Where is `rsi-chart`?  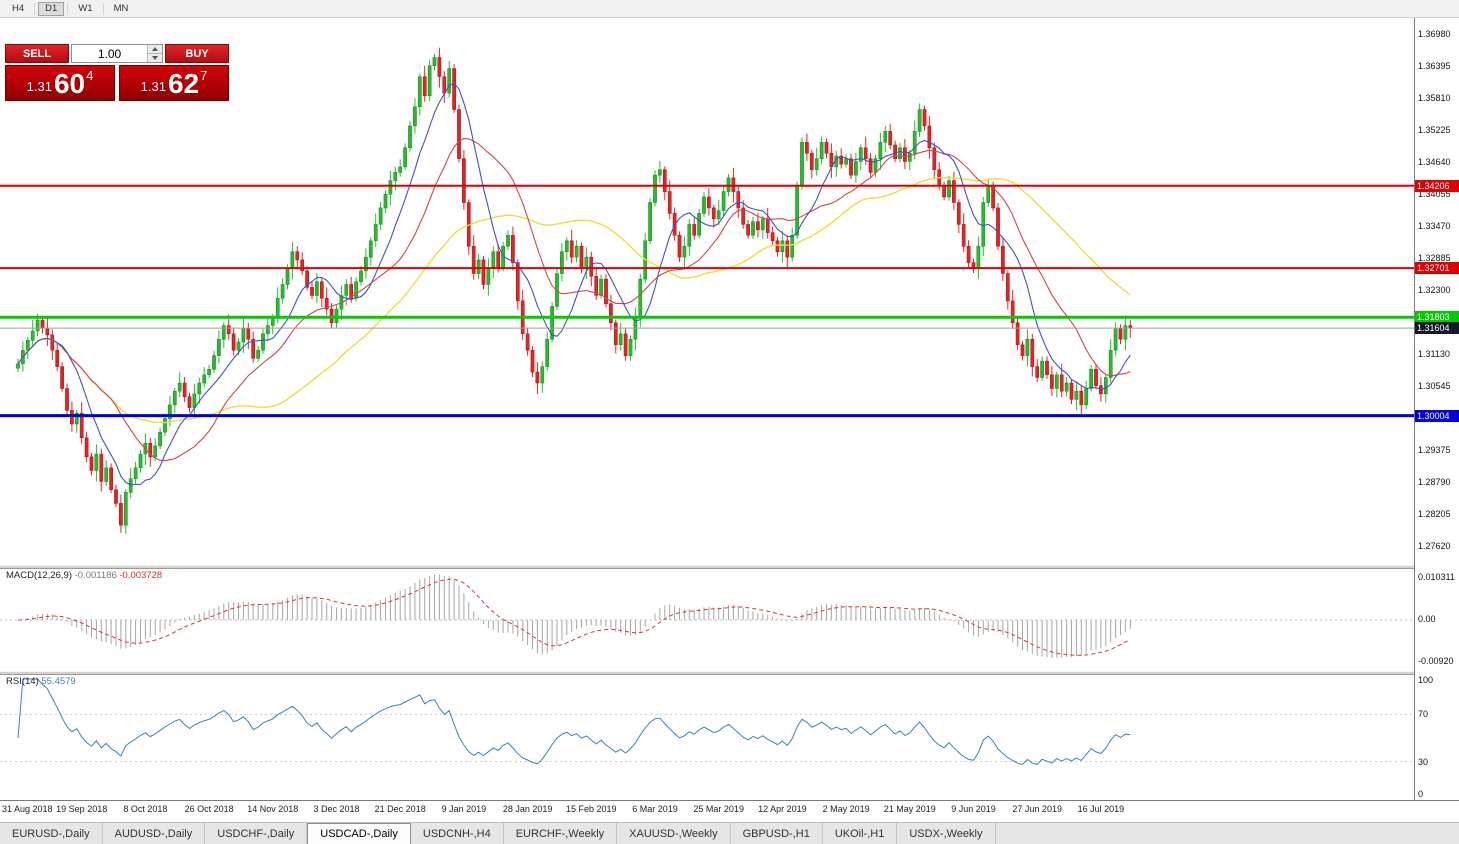
rsi-chart is located at coordinates (707, 737).